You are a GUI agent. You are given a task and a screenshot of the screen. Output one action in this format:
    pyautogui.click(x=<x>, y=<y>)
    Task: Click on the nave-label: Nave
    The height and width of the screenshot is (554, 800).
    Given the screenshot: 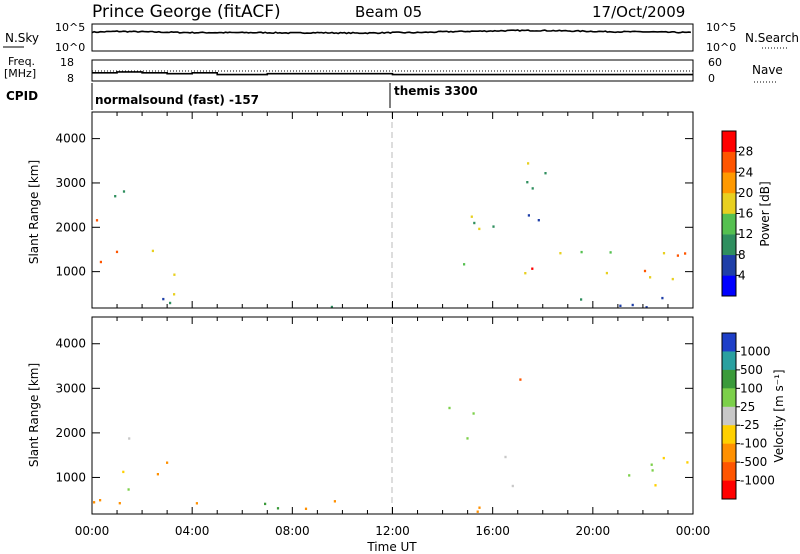 What is the action you would take?
    pyautogui.click(x=767, y=70)
    